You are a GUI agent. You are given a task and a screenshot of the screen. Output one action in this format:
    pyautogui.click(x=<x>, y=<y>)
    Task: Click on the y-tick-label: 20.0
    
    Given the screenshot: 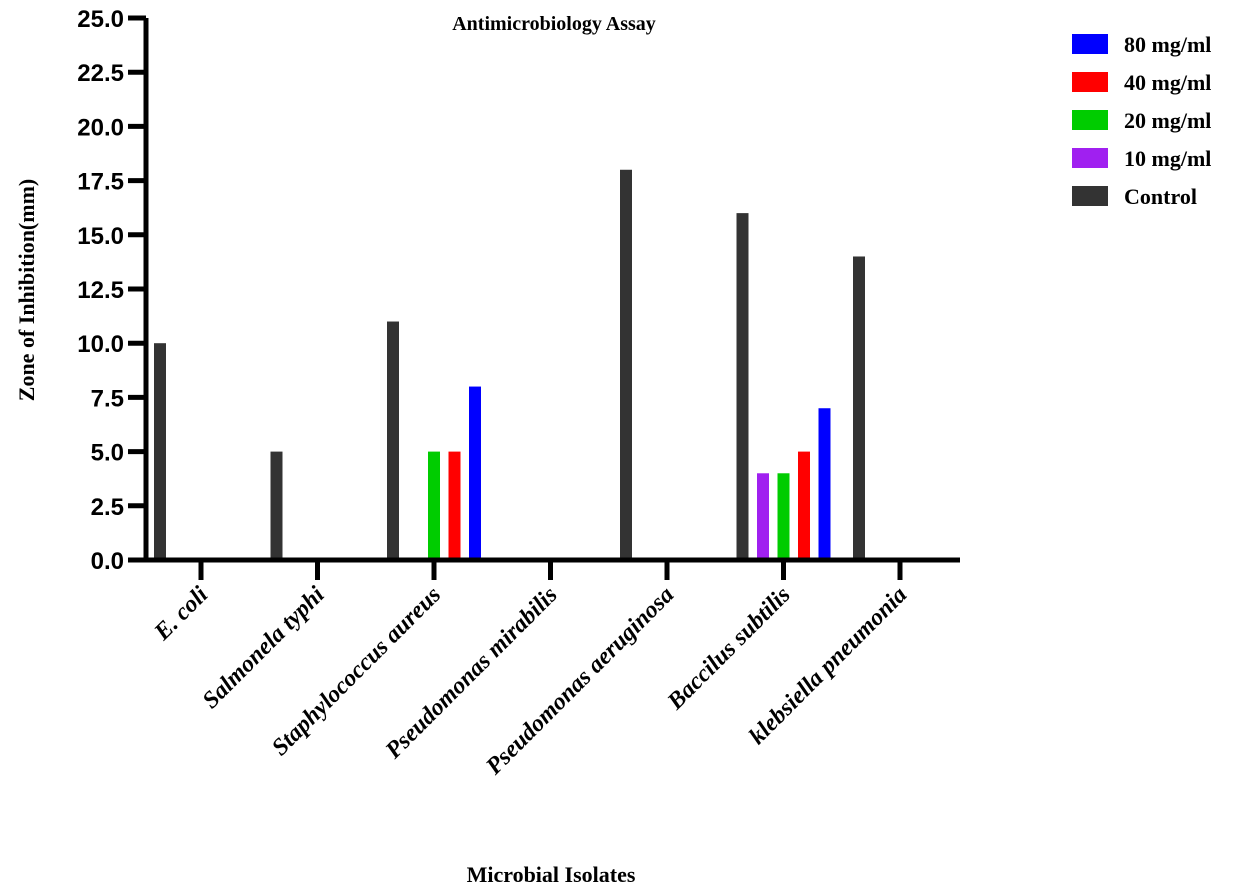 What is the action you would take?
    pyautogui.click(x=100, y=127)
    